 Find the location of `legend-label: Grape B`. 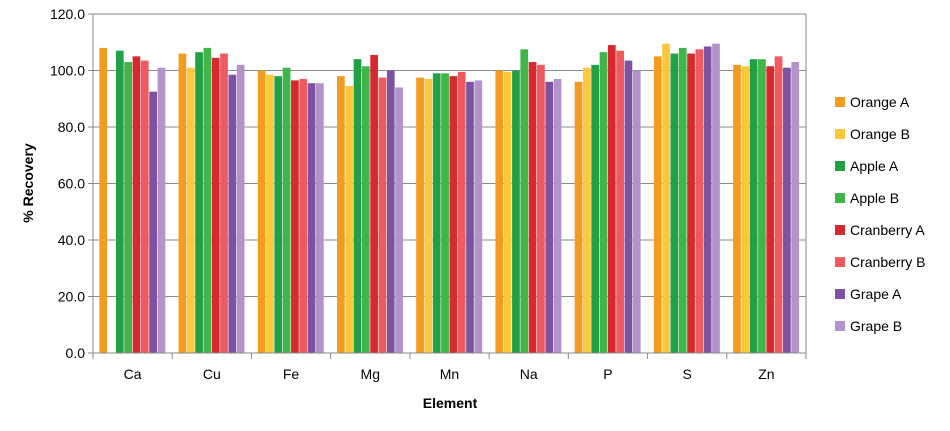

legend-label: Grape B is located at coordinates (876, 326).